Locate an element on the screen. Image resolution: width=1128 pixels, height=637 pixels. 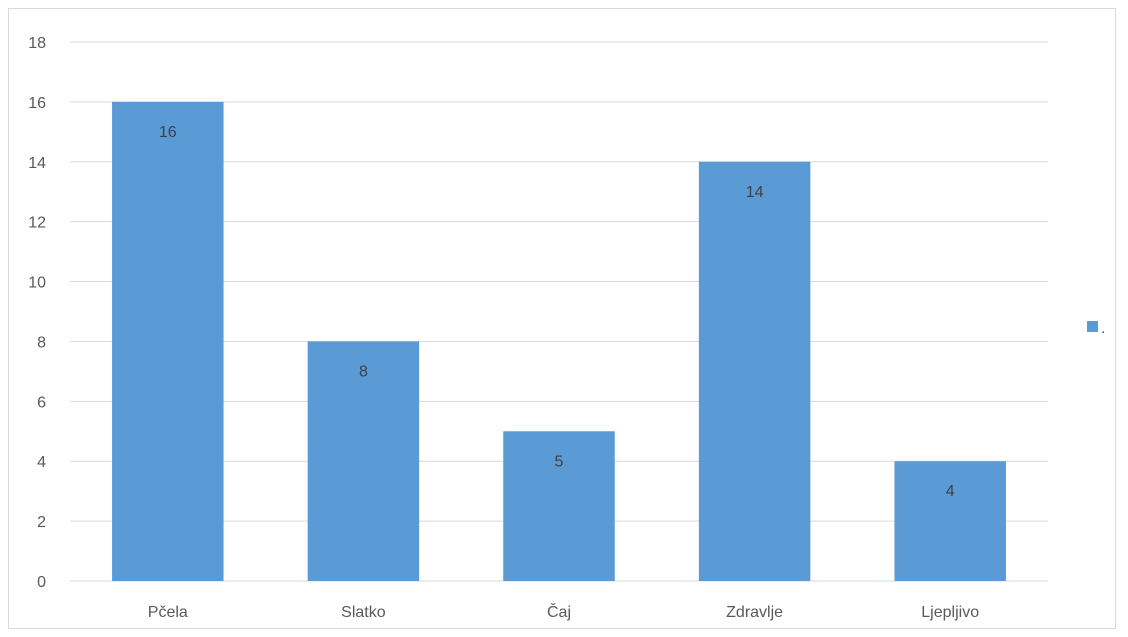
x-axis-tick-labels: Pčela Slatko Čaj Zdravlje Ljepljivo is located at coordinates (563, 611).